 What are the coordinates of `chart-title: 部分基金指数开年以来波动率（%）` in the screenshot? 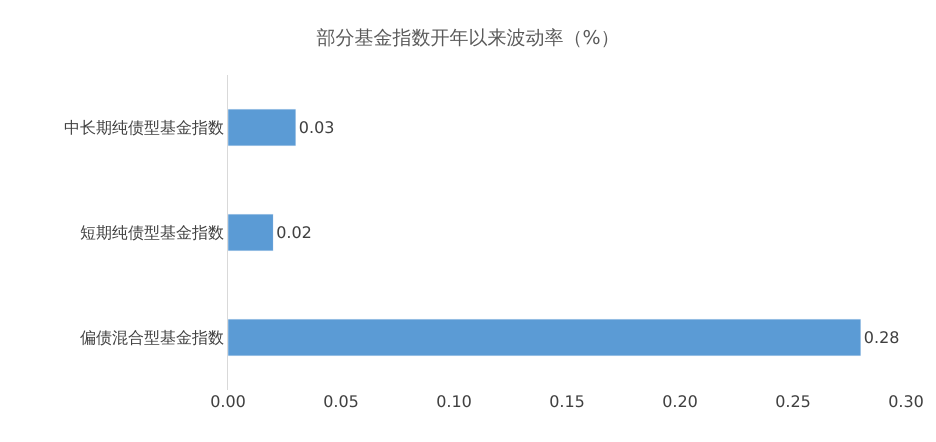 It's located at (468, 38).